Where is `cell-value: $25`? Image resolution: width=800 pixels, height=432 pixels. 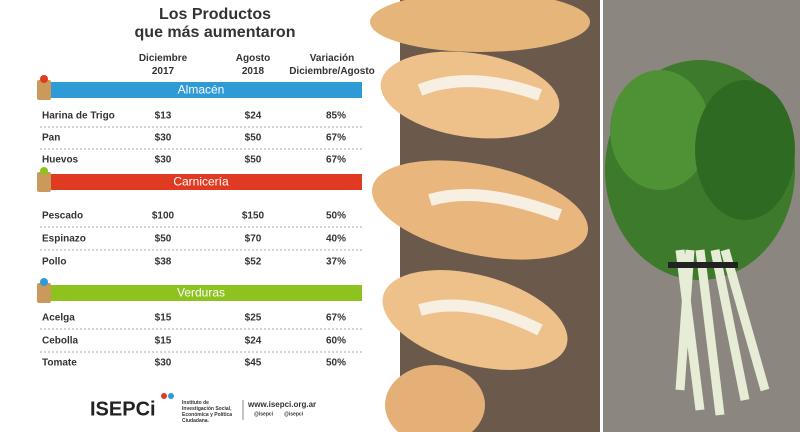 cell-value: $25 is located at coordinates (253, 318).